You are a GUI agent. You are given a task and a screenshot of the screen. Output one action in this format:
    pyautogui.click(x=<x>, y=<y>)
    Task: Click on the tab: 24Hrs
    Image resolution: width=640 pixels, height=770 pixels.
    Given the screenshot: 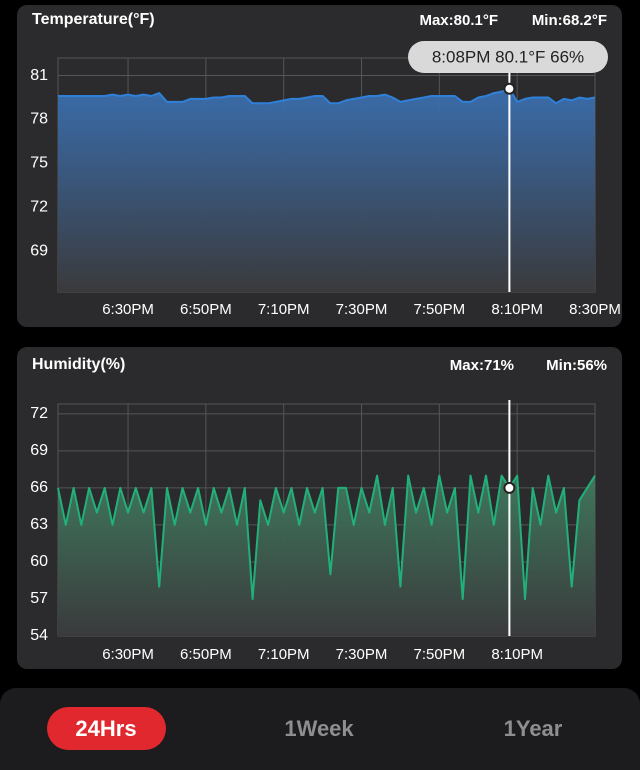 What is the action you would take?
    pyautogui.click(x=105, y=728)
    